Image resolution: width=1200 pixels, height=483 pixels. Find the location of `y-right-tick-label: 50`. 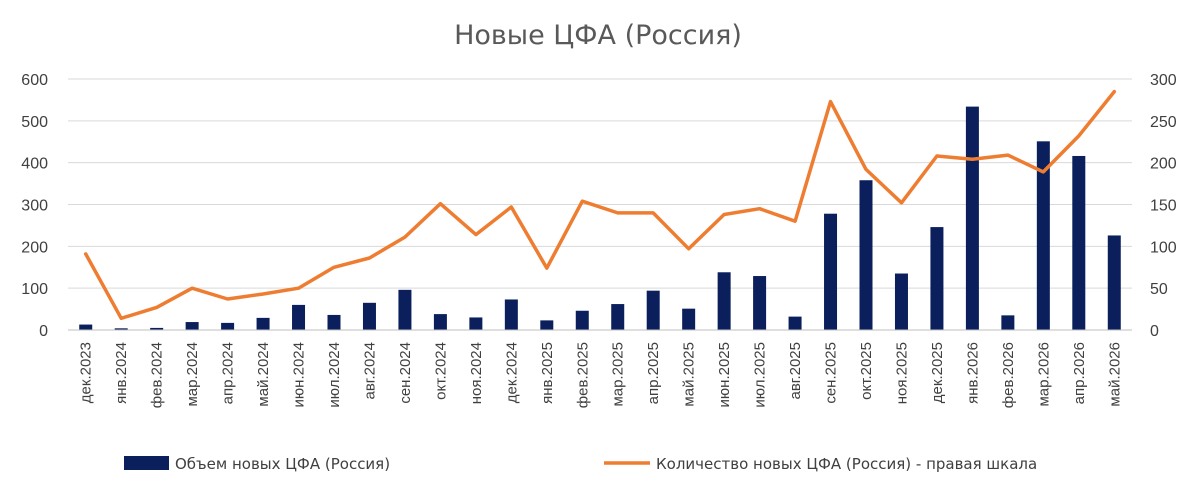

y-right-tick-label: 50 is located at coordinates (1159, 289).